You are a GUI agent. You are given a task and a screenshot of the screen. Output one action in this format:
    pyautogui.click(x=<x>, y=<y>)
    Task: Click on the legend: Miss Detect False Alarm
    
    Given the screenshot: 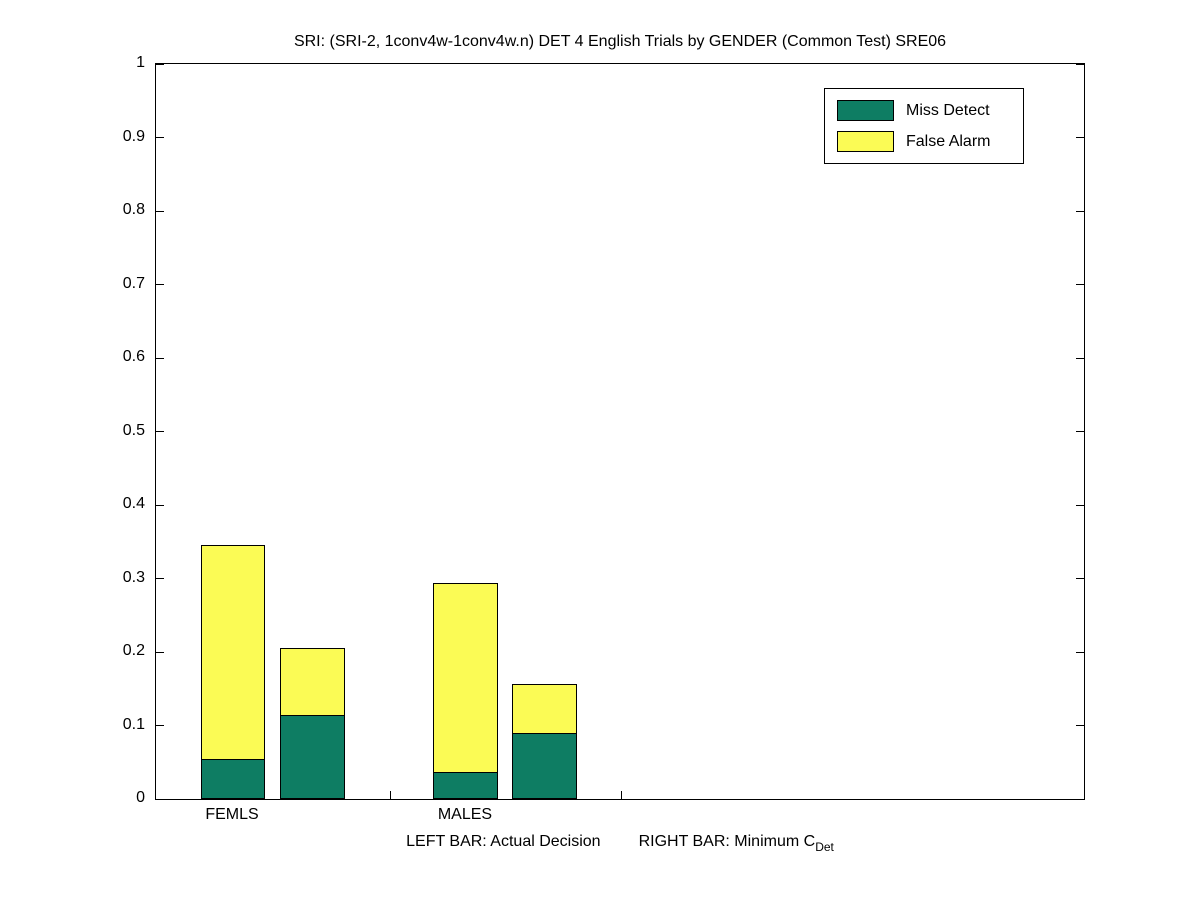 What is the action you would take?
    pyautogui.click(x=924, y=126)
    